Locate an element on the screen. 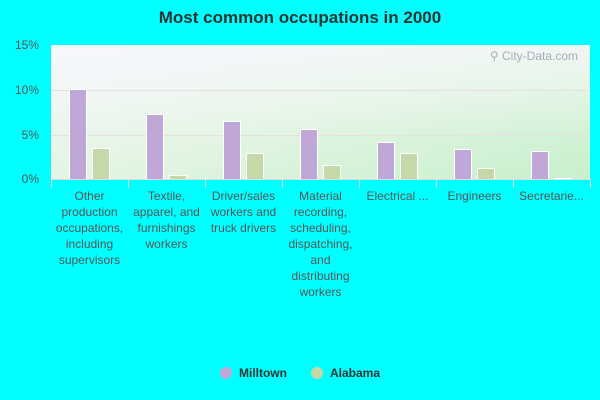 The width and height of the screenshot is (600, 400). x-tick-label: Driver/sales workers and truck drivers is located at coordinates (243, 212).